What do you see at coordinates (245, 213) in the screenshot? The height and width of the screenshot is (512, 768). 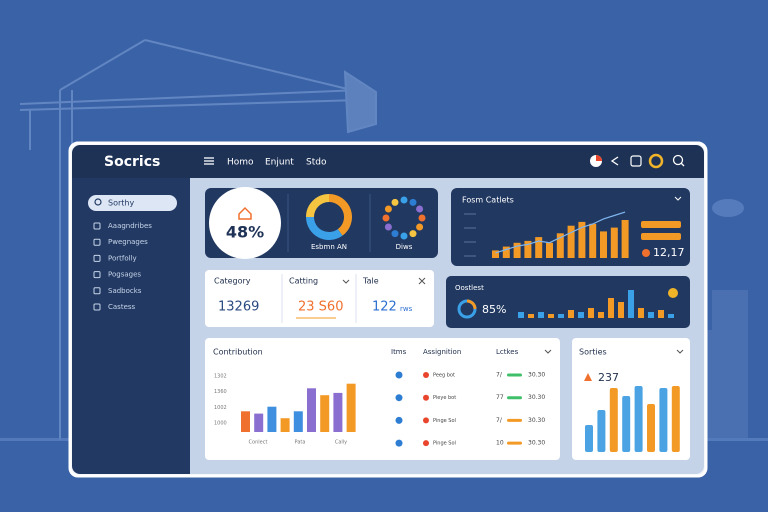 I see `kpi-icon` at bounding box center [245, 213].